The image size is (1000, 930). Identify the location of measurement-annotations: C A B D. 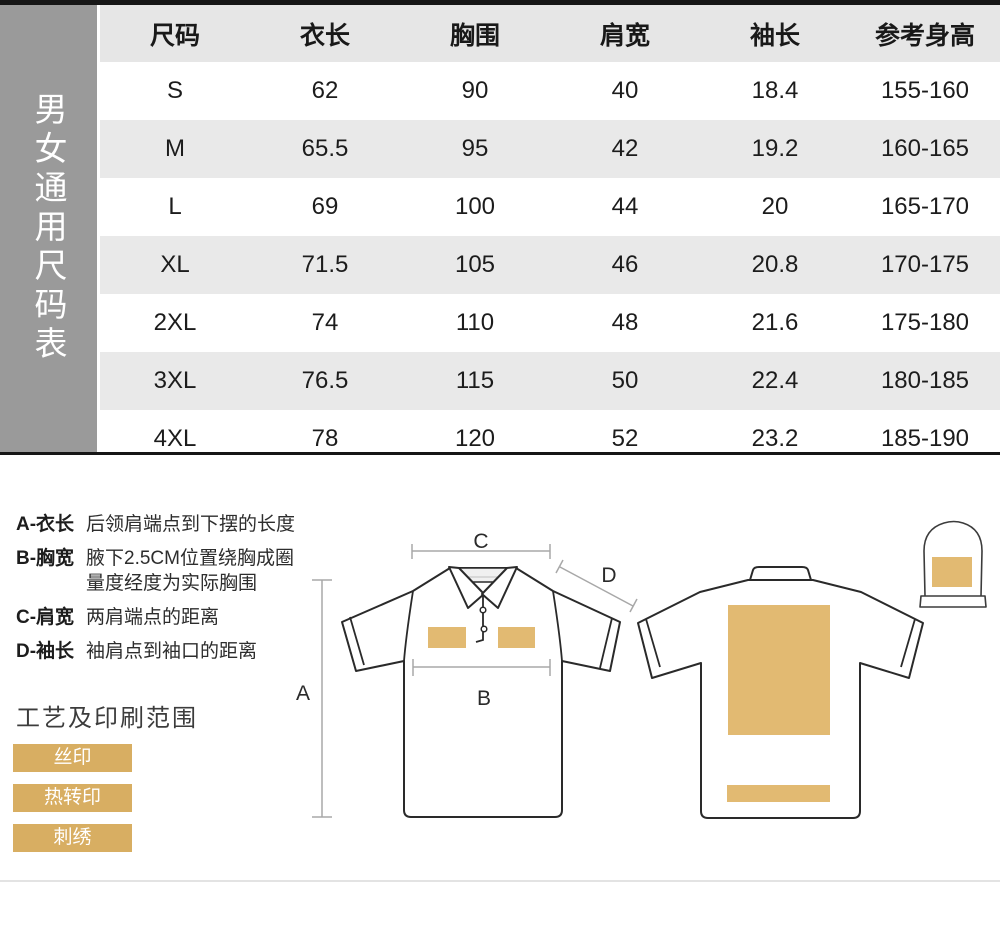
(467, 674).